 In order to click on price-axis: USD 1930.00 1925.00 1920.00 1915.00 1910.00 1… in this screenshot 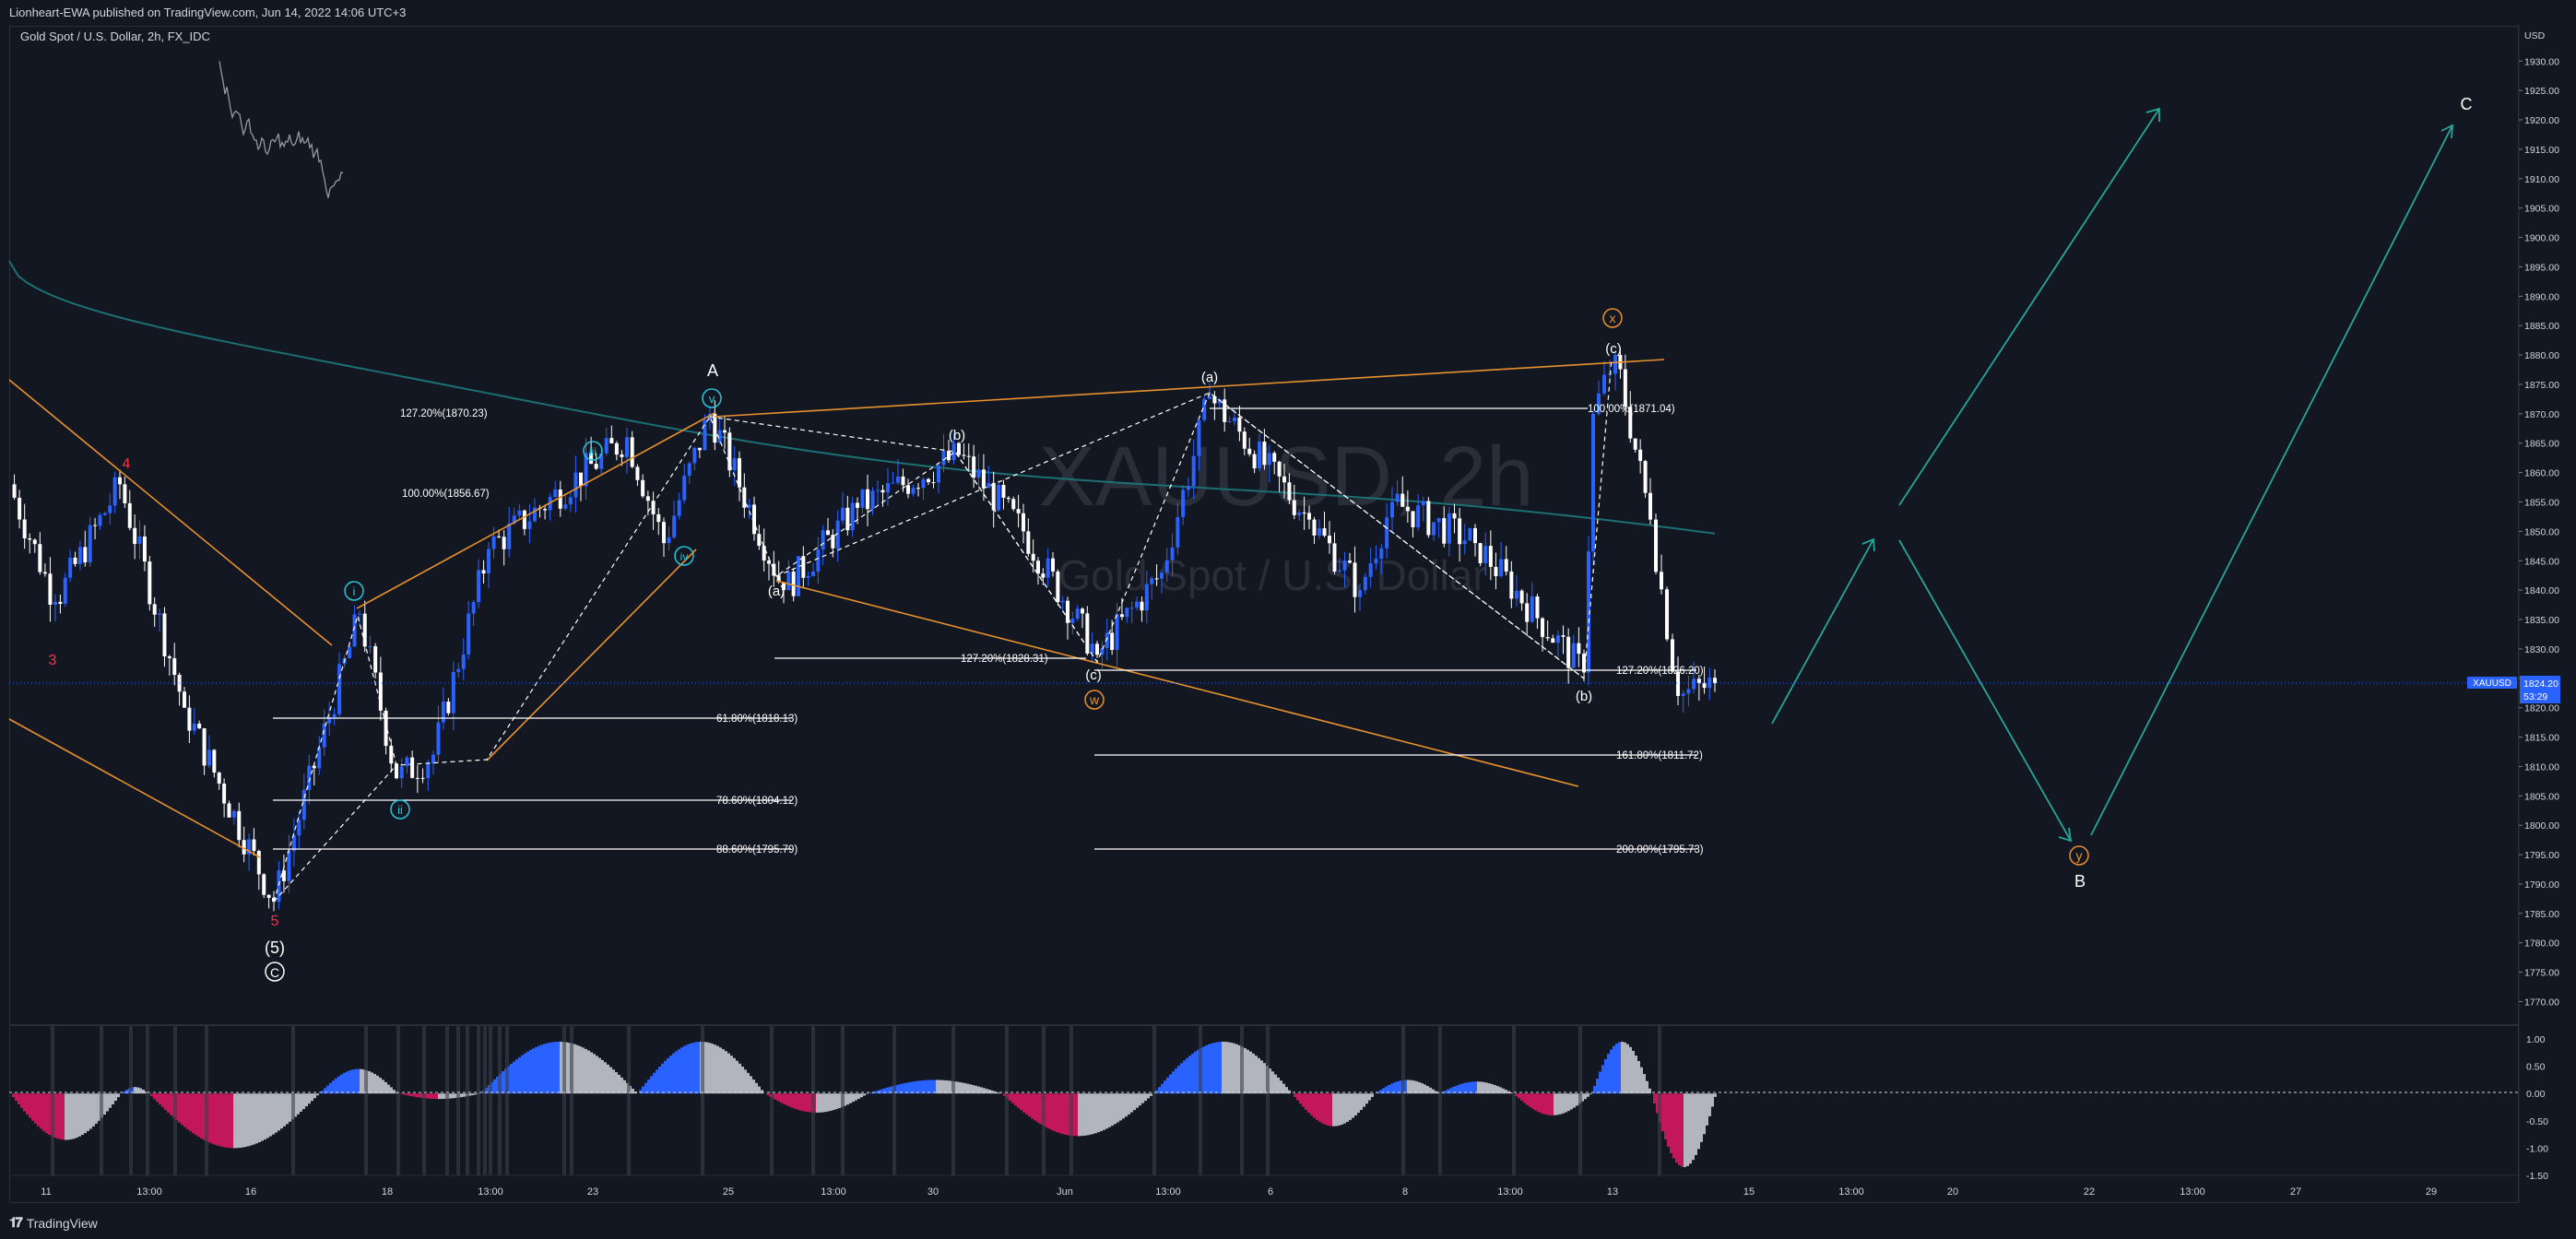, I will do `click(2538, 614)`.